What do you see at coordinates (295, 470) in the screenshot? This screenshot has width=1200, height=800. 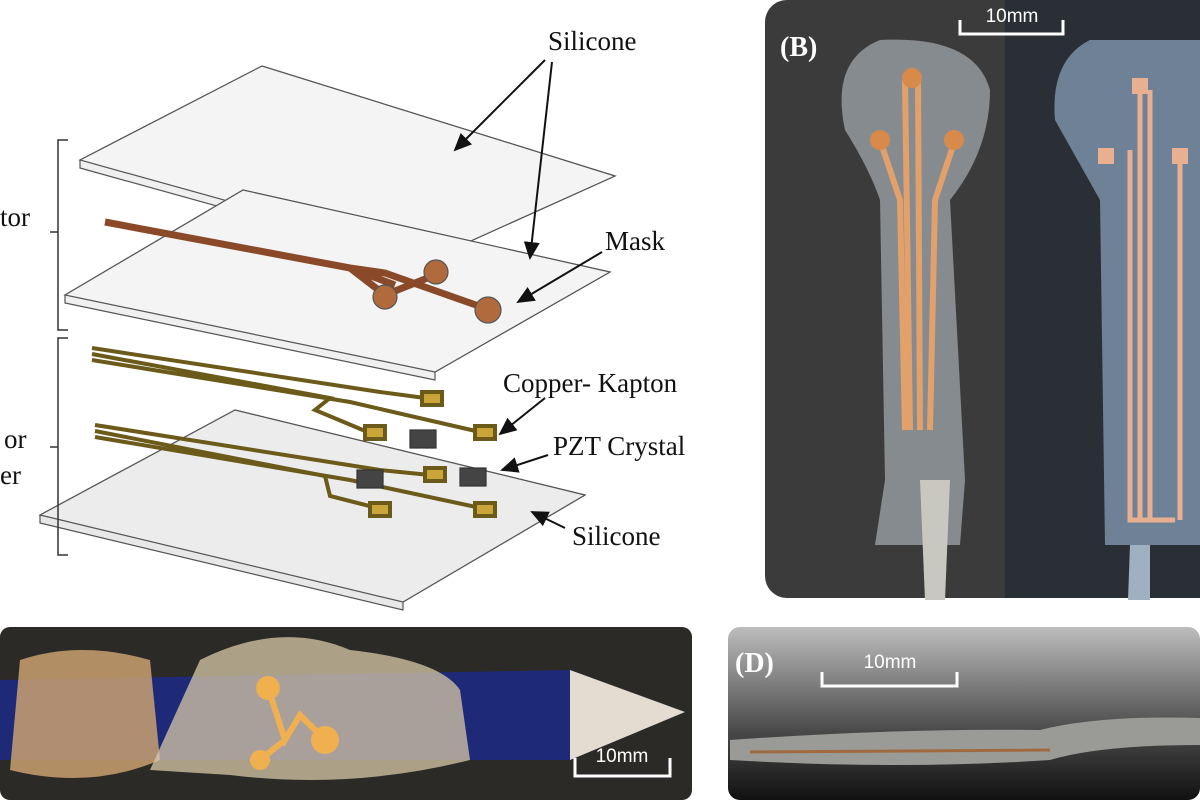 I see `copper-kapton-lower` at bounding box center [295, 470].